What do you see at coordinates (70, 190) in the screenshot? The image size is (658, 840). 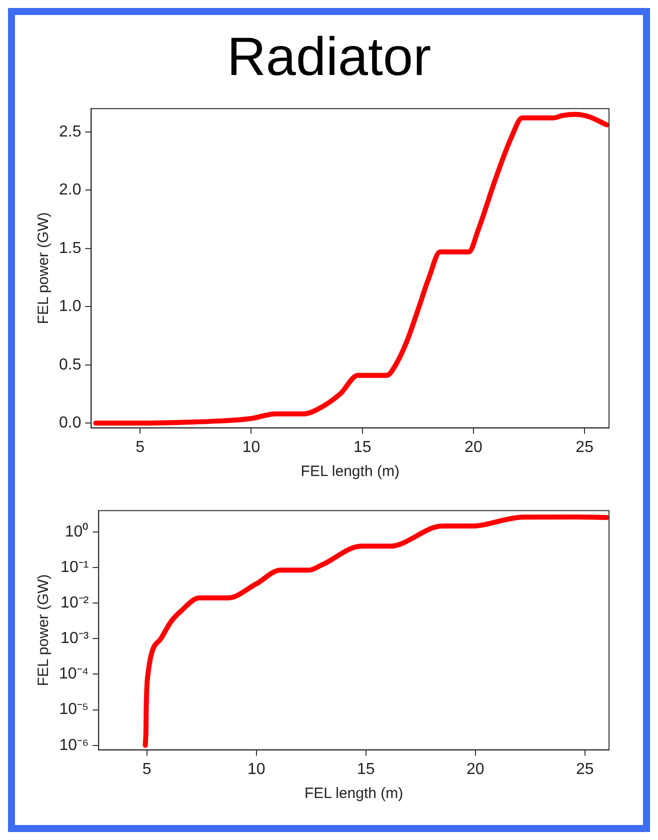 I see `y-tick-label: 2.0` at bounding box center [70, 190].